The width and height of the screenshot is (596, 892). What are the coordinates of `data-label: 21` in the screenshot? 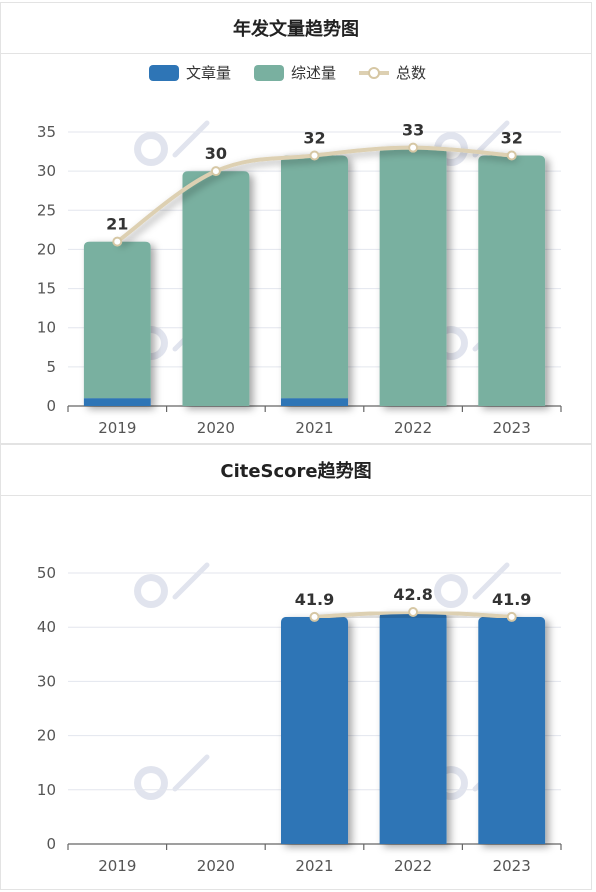 It's located at (117, 224).